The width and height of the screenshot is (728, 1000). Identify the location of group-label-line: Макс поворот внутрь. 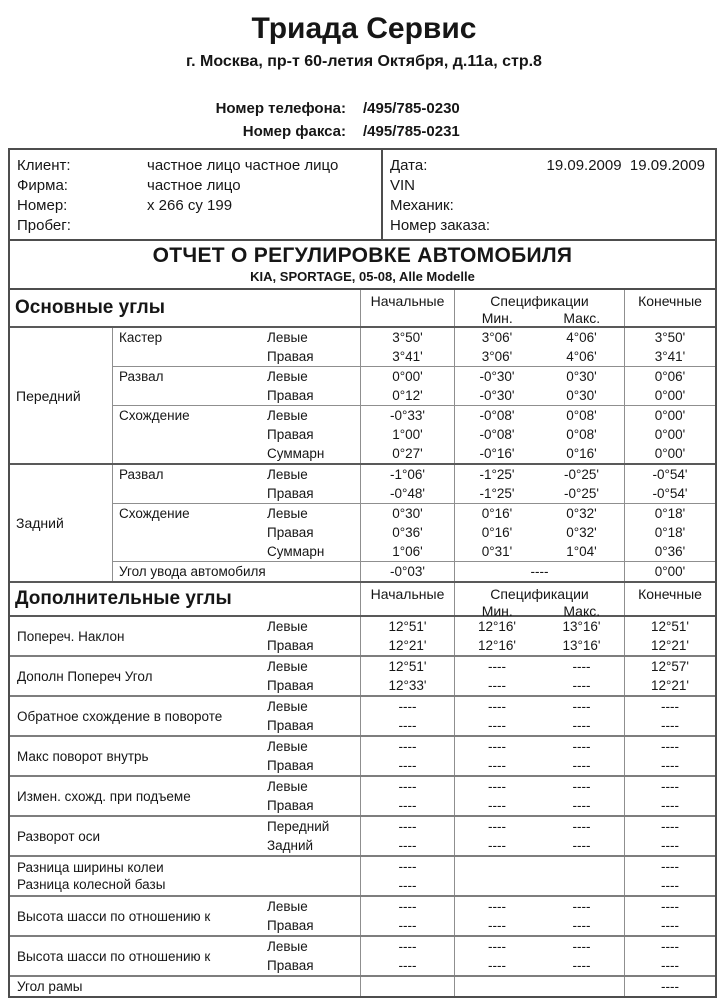
(83, 756).